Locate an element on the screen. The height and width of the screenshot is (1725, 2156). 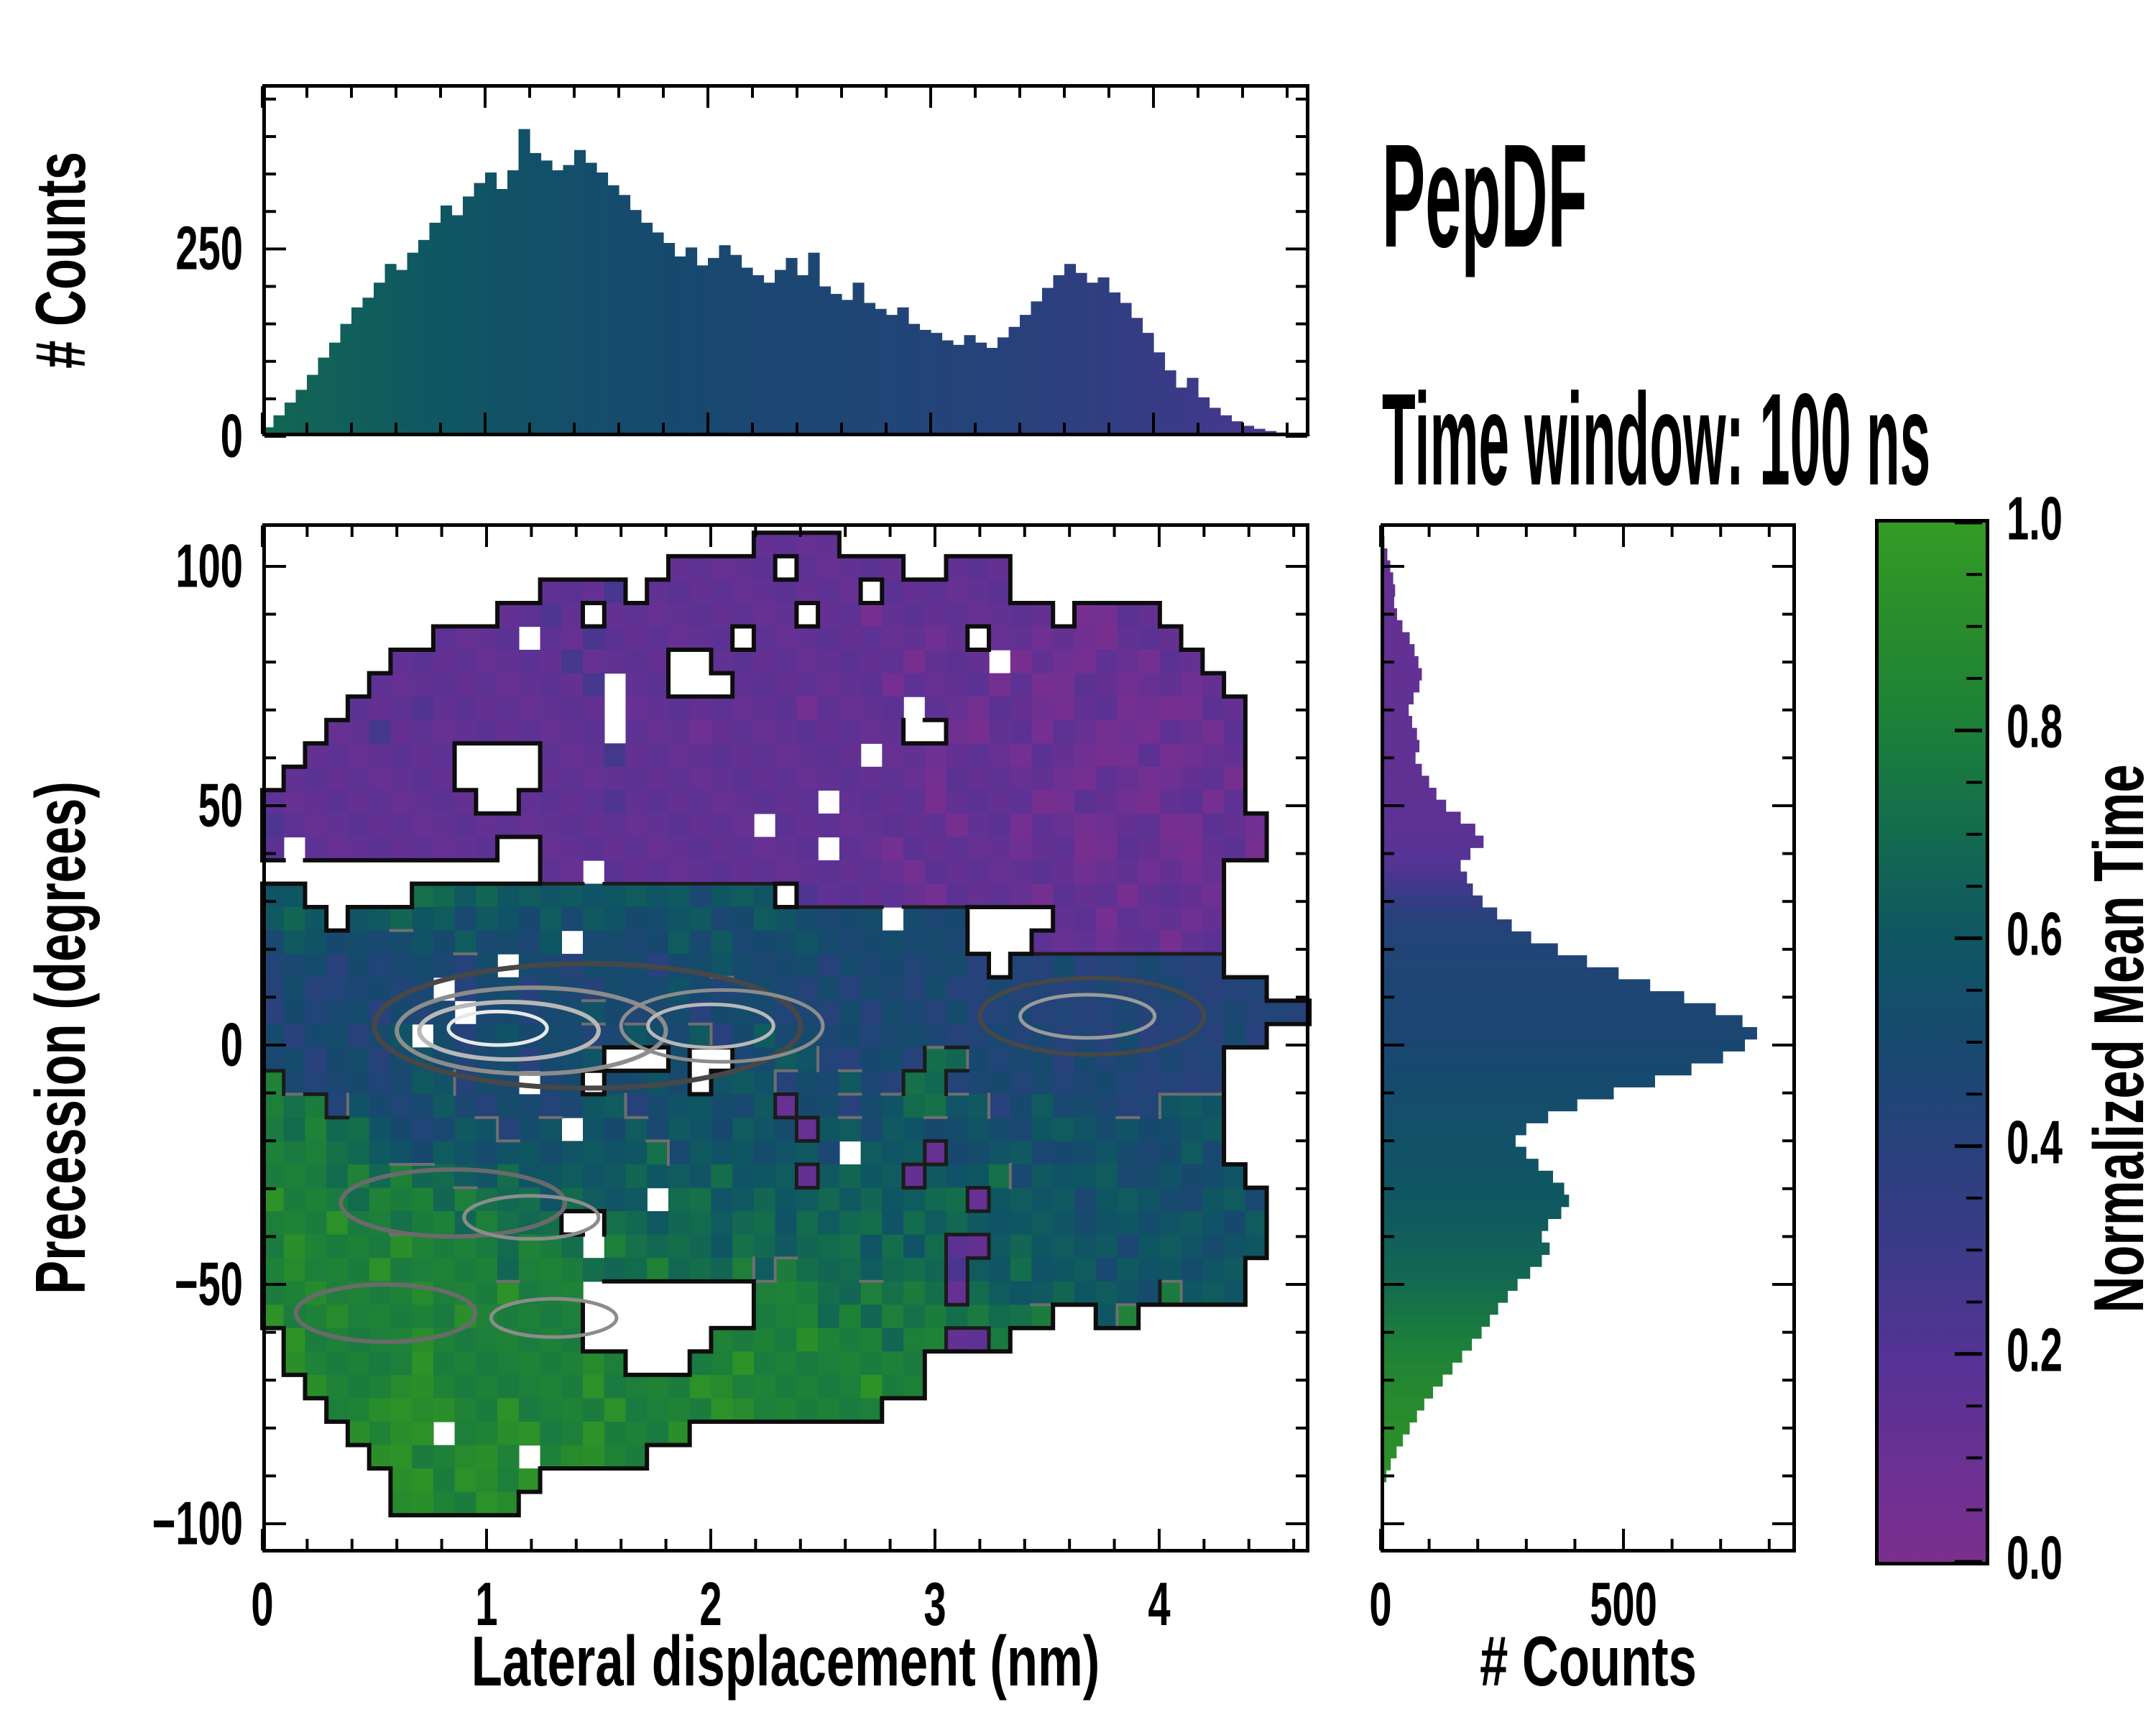
density-contour-ring is located at coordinates (453, 1203).